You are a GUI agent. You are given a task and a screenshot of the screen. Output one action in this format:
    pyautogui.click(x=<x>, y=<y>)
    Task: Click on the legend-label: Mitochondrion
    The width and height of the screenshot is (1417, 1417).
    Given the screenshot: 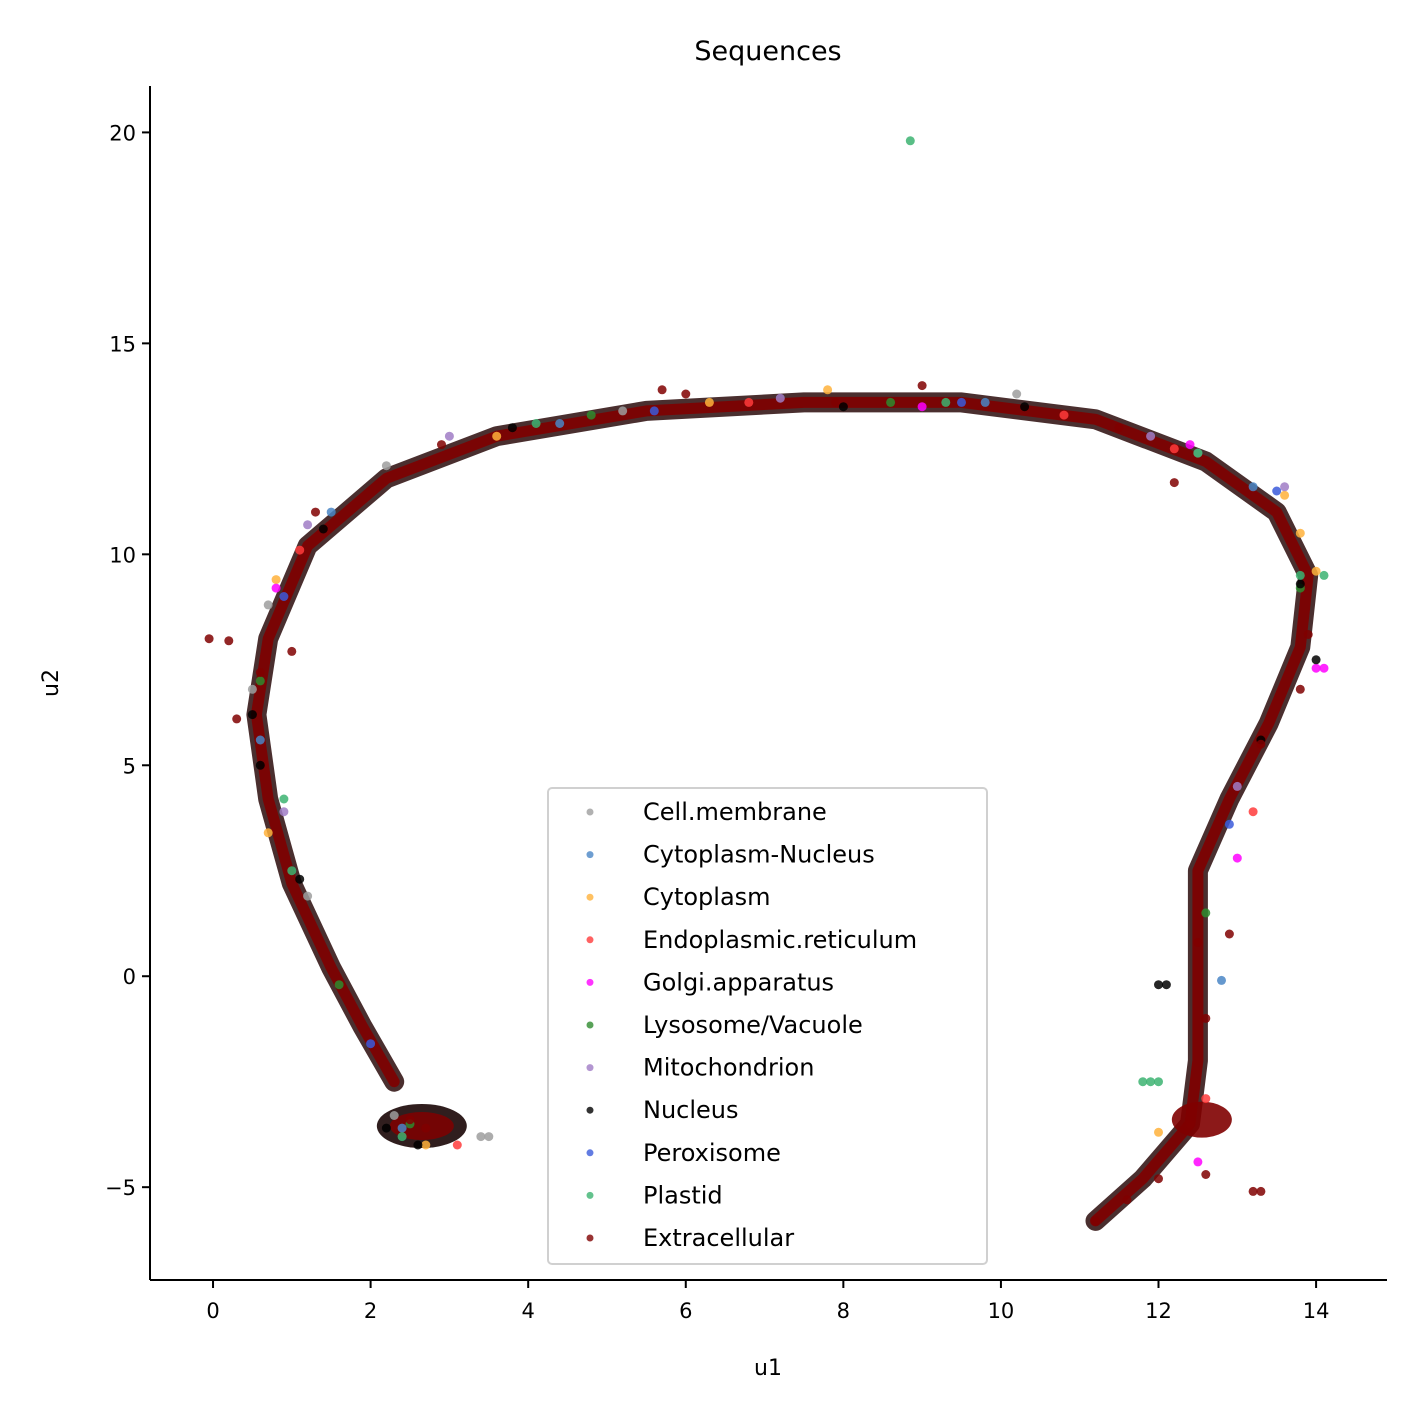 What is the action you would take?
    pyautogui.click(x=728, y=1068)
    